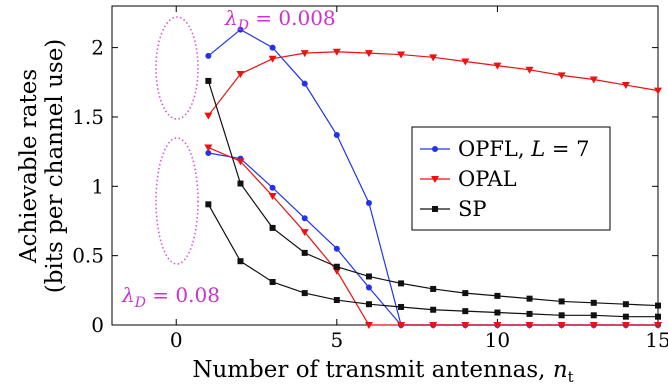 The height and width of the screenshot is (386, 668). I want to click on legend-item: OPFL, L = 7, so click(504, 149).